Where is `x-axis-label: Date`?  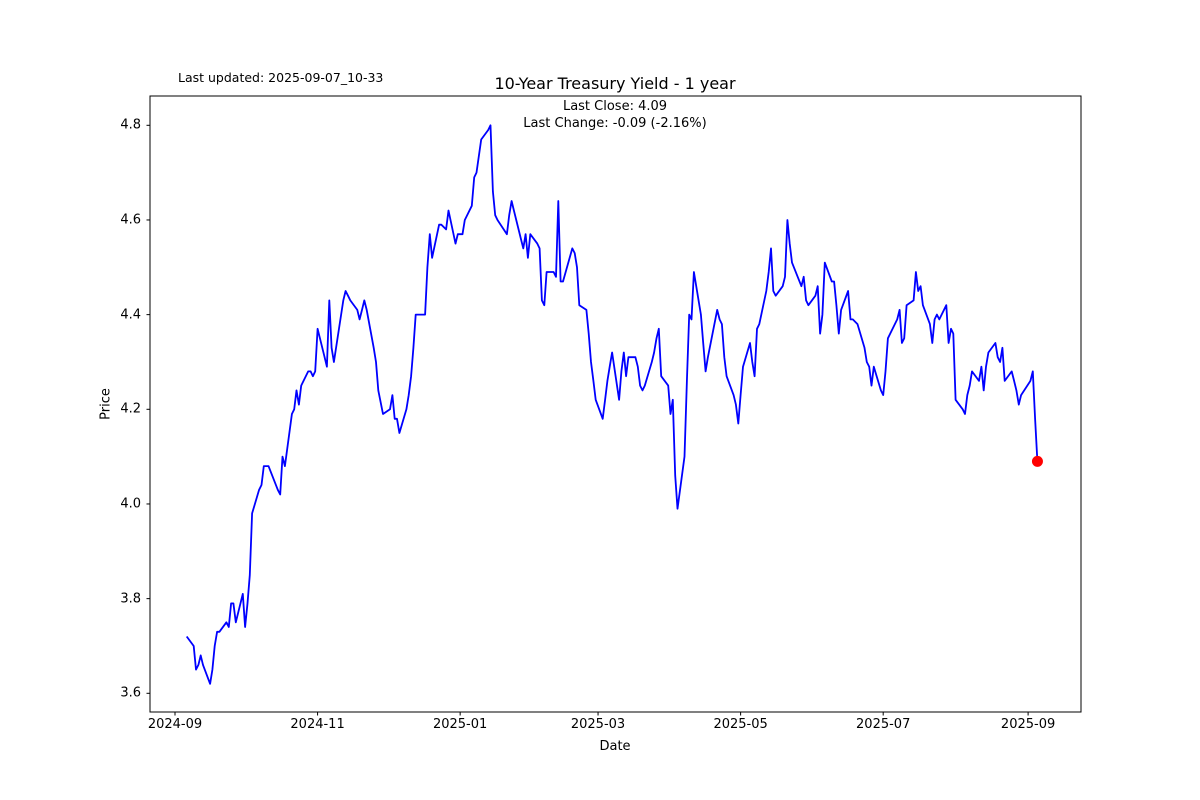
x-axis-label: Date is located at coordinates (615, 746).